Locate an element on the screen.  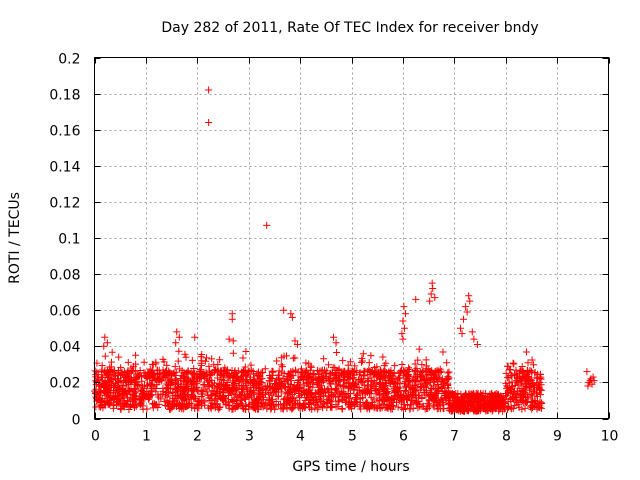
x-tick-label: 3 is located at coordinates (249, 437).